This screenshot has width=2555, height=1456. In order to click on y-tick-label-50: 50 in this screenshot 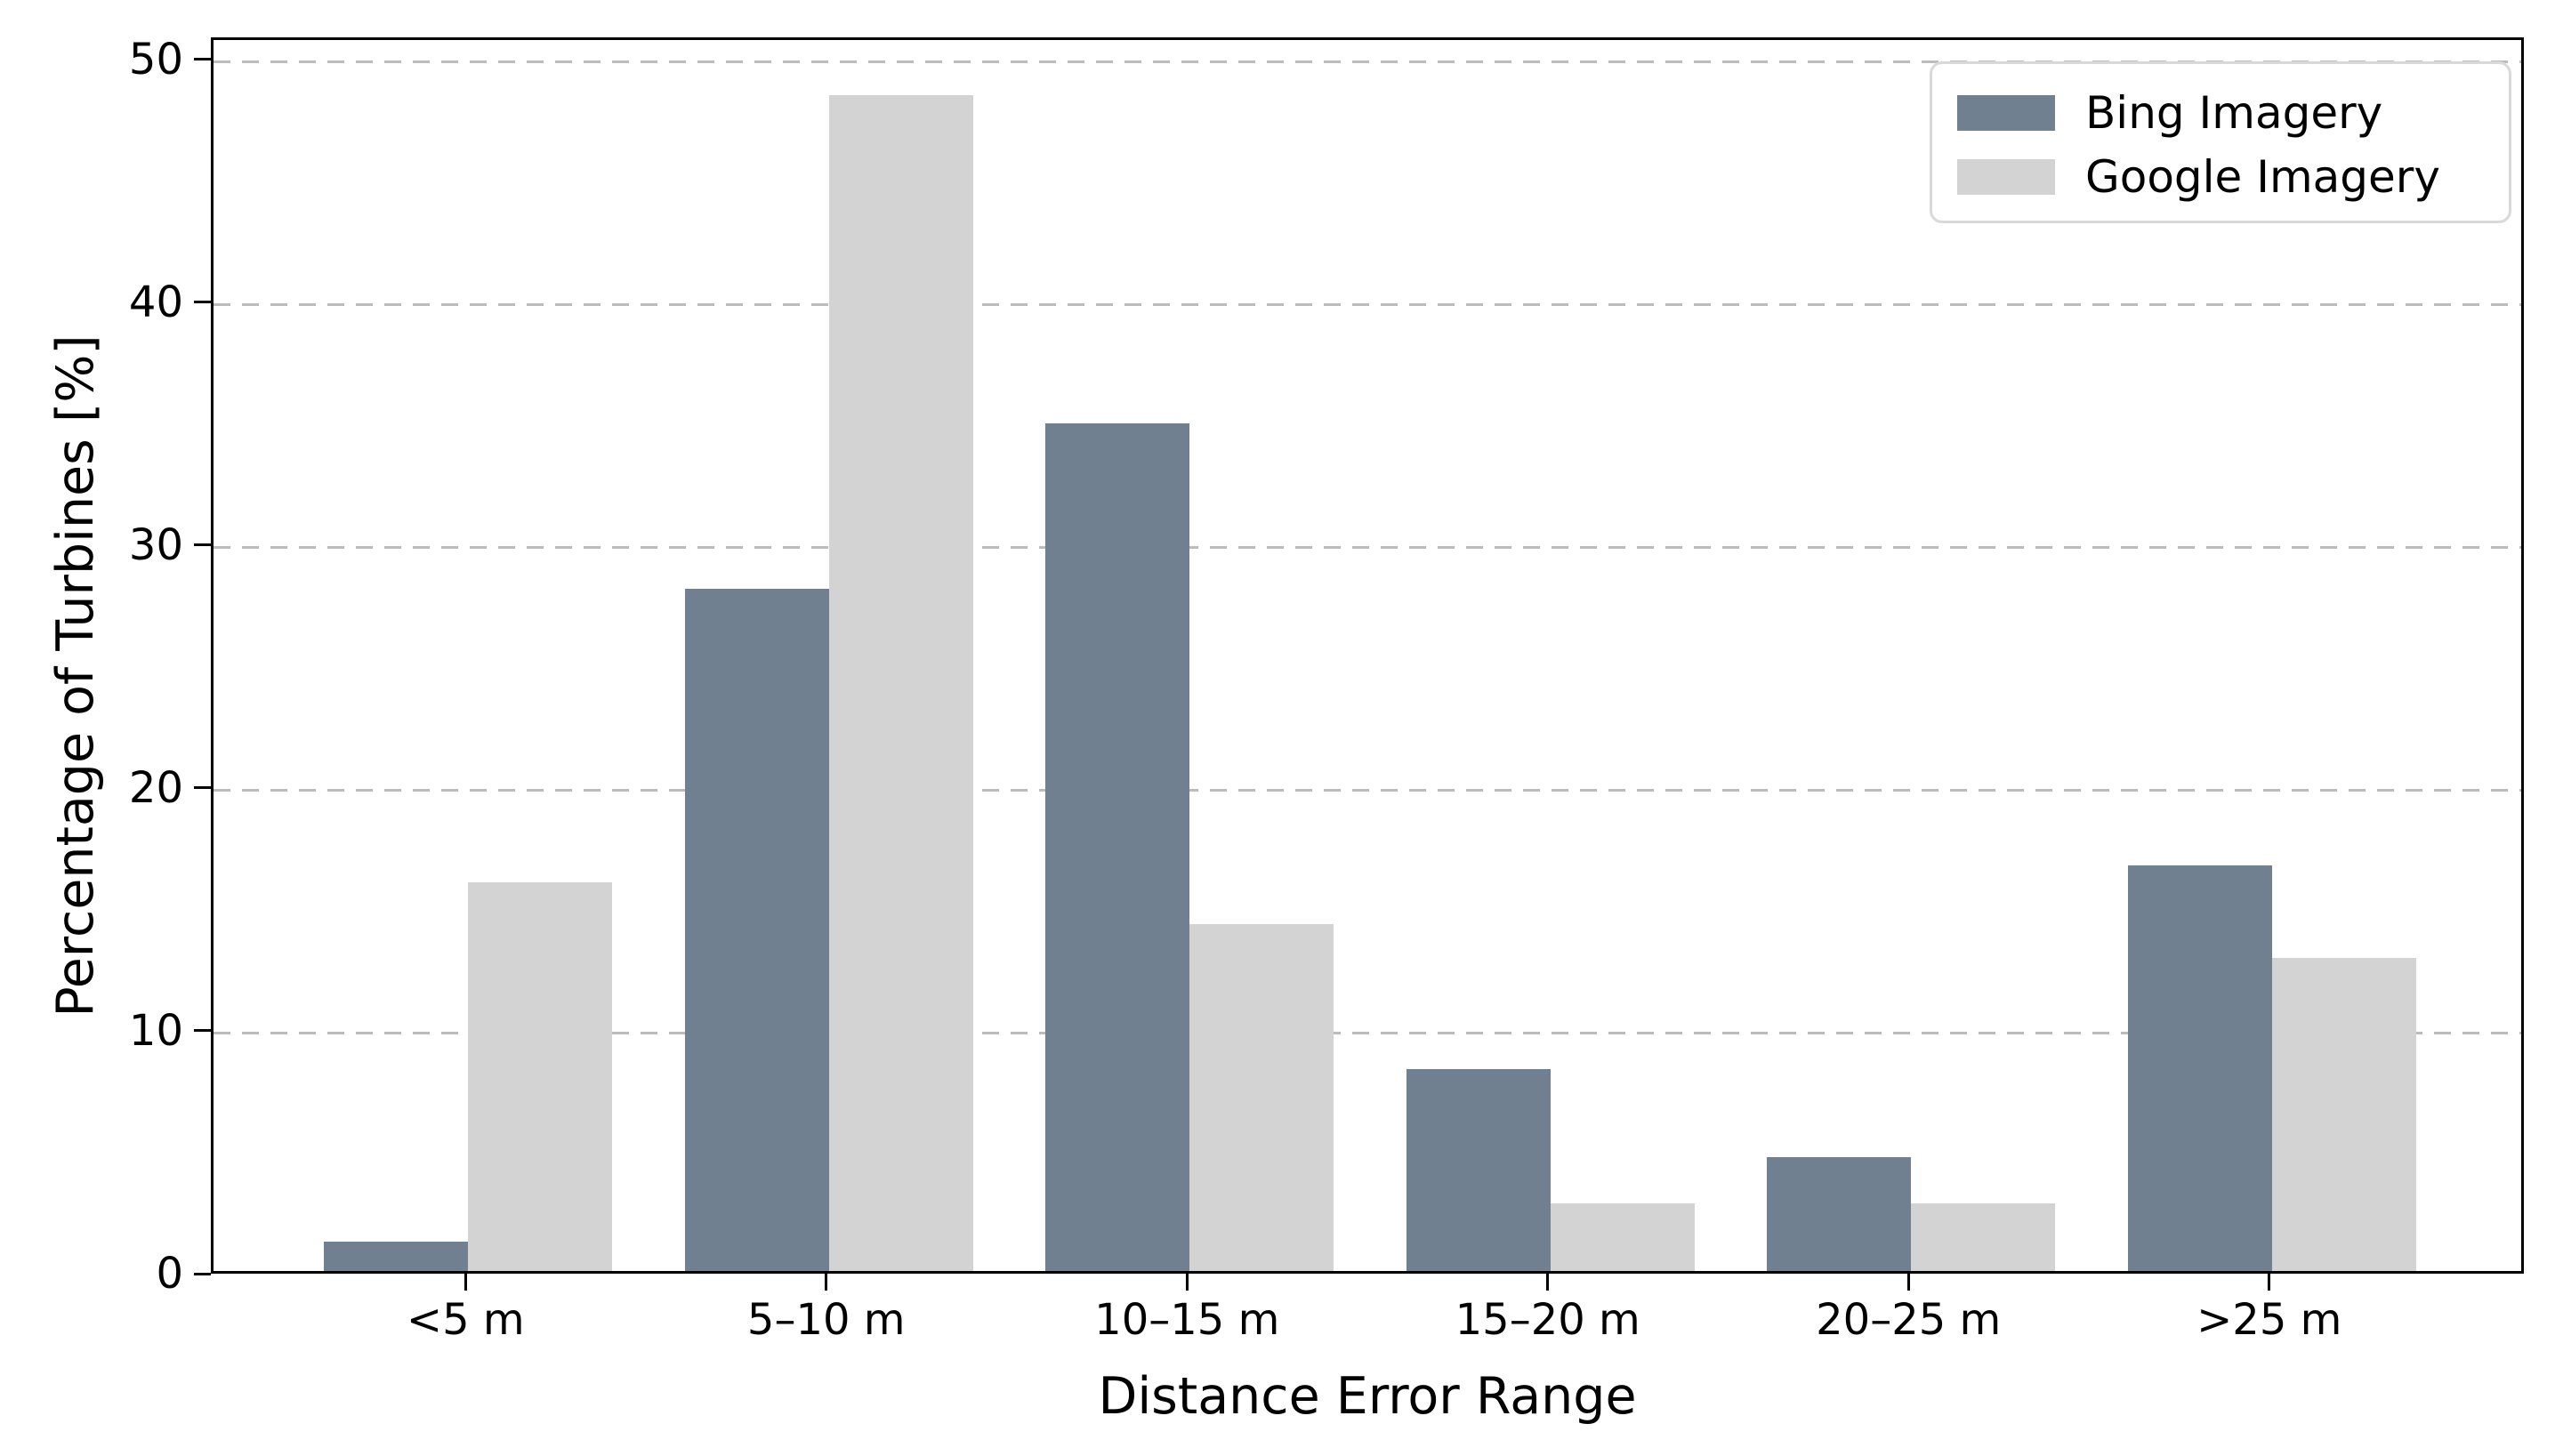, I will do `click(155, 59)`.